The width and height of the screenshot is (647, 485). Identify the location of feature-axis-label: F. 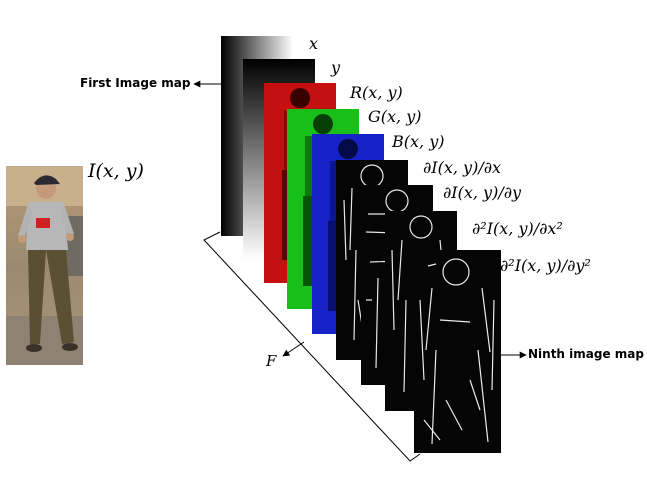
(271, 361).